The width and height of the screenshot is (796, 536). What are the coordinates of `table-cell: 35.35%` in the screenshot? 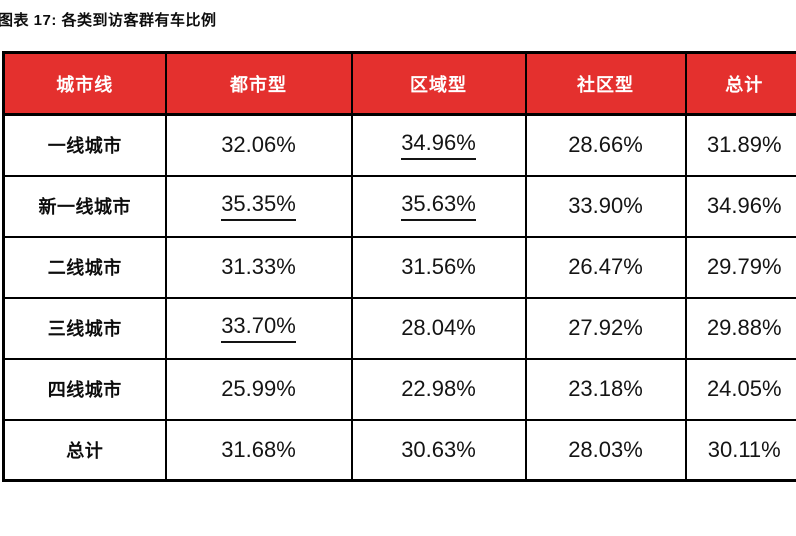 It's located at (258, 206).